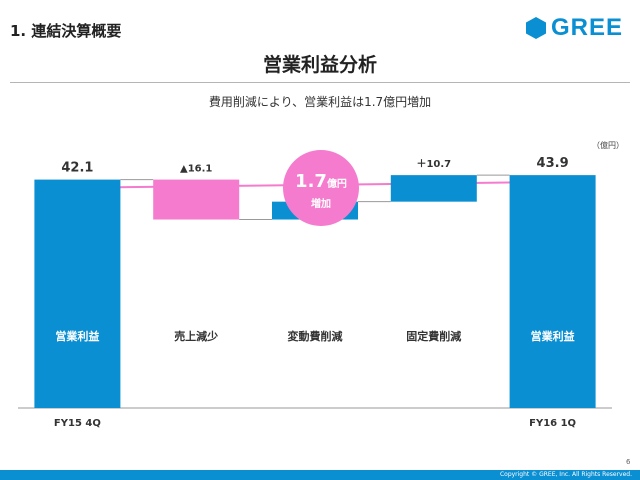 This screenshot has width=640, height=480. Describe the element at coordinates (320, 475) in the screenshot. I see `footer-bar` at that location.